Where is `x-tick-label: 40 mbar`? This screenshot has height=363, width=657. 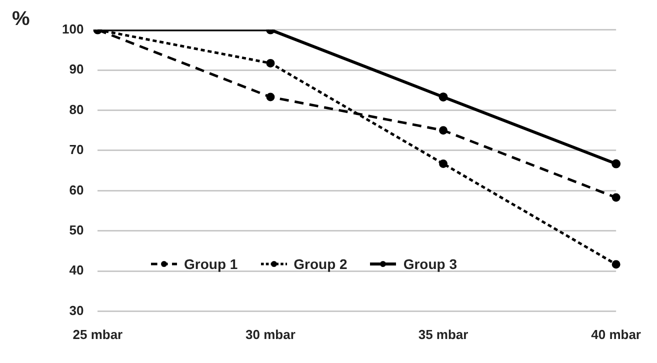 x-tick-label: 40 mbar is located at coordinates (616, 334).